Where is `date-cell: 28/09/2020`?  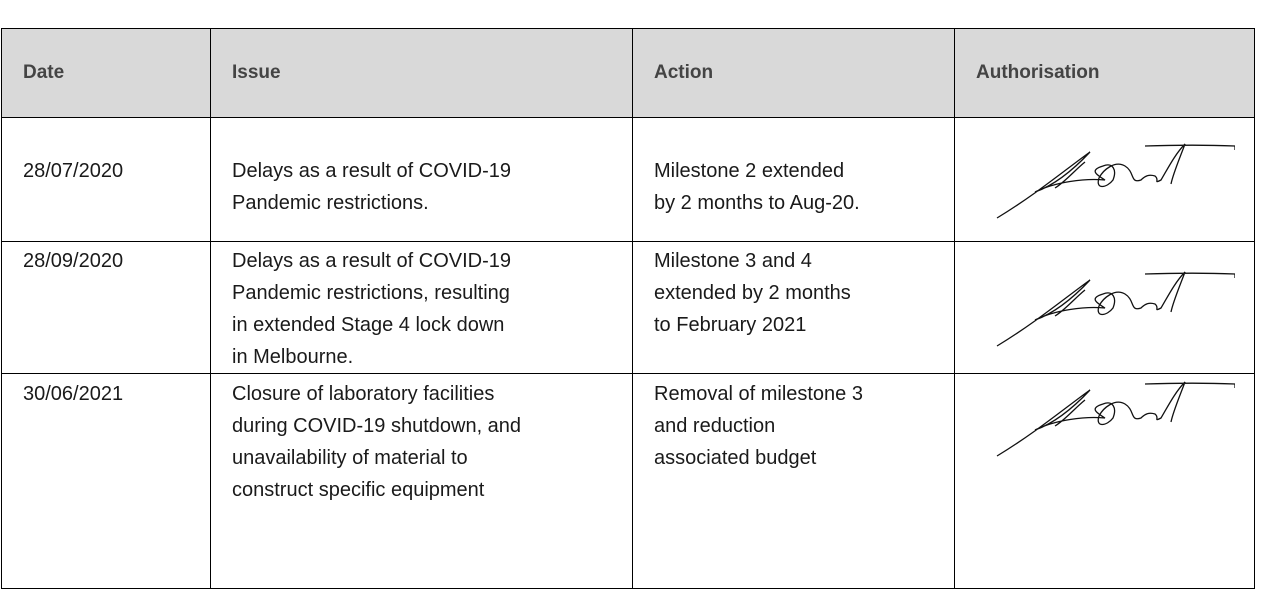 date-cell: 28/09/2020 is located at coordinates (106, 307).